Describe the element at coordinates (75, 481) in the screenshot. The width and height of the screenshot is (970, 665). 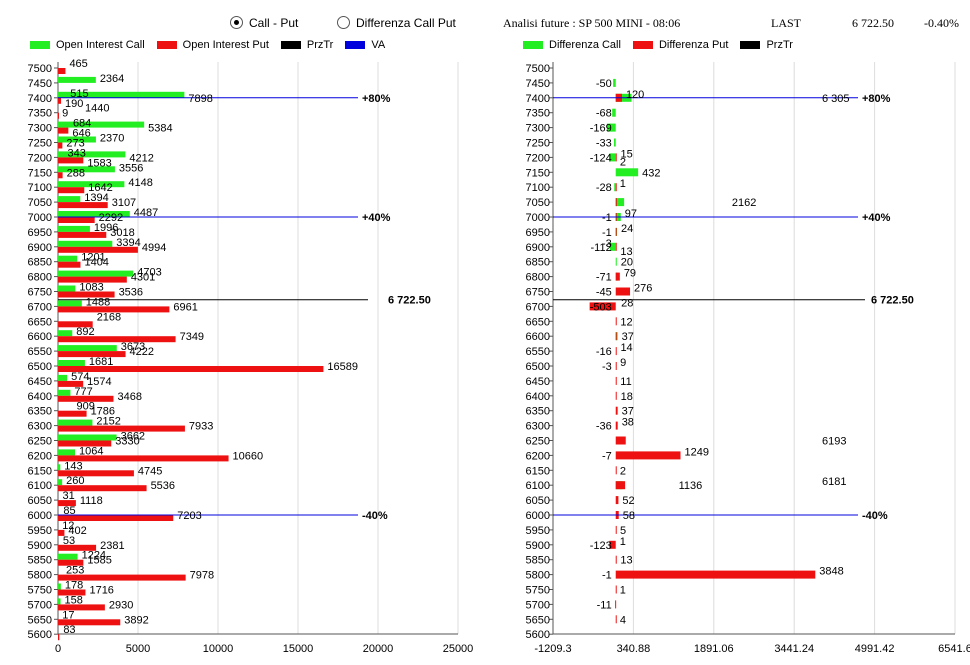
I see `value-label: 260` at that location.